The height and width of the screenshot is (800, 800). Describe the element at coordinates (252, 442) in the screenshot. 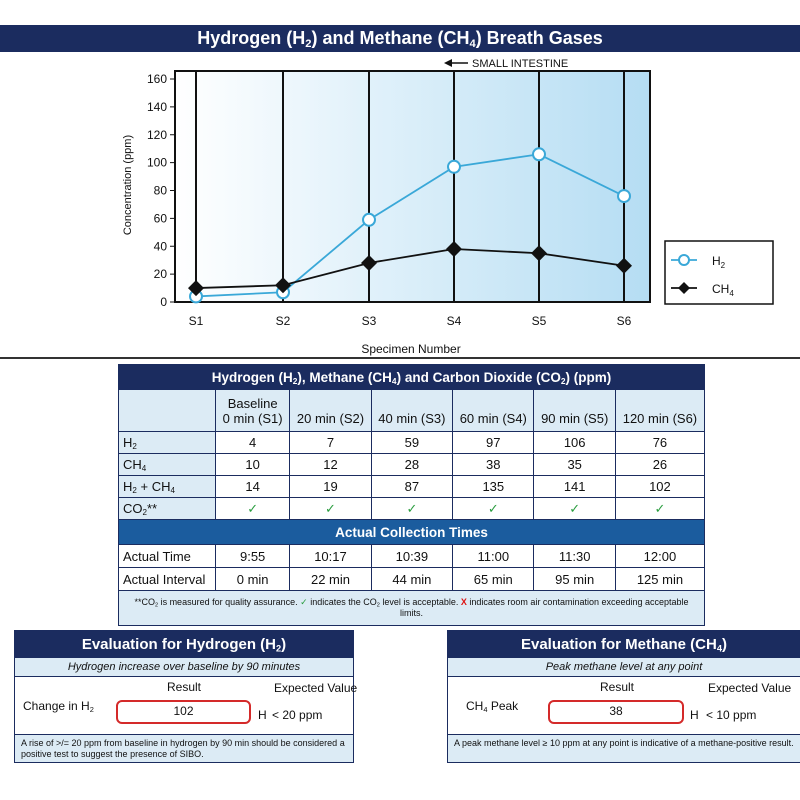

I see `table-cell: 4` at that location.